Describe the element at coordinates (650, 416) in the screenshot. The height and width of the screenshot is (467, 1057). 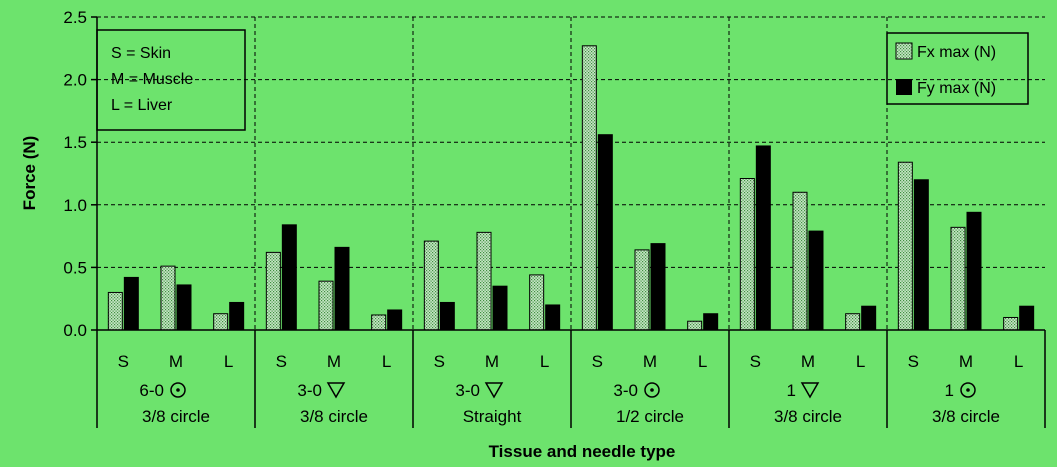
I see `needle-shape-label: 1/2 circle` at that location.